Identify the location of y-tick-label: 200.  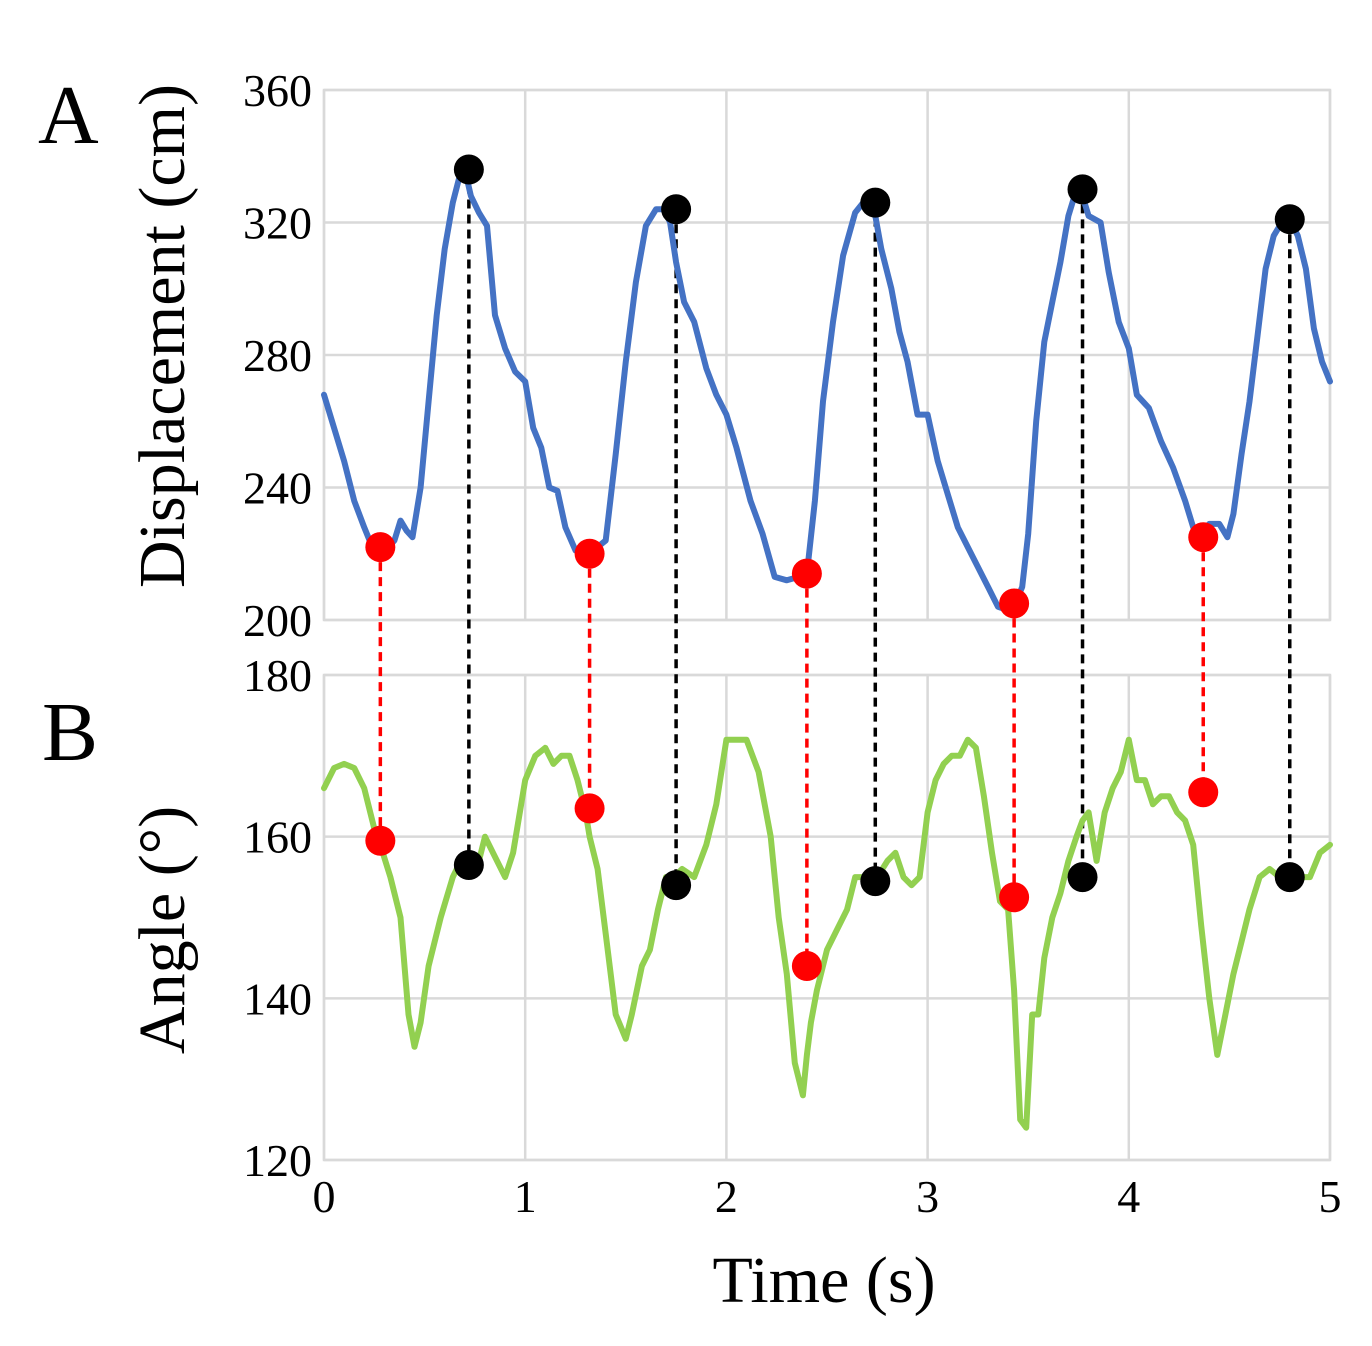
(277, 620).